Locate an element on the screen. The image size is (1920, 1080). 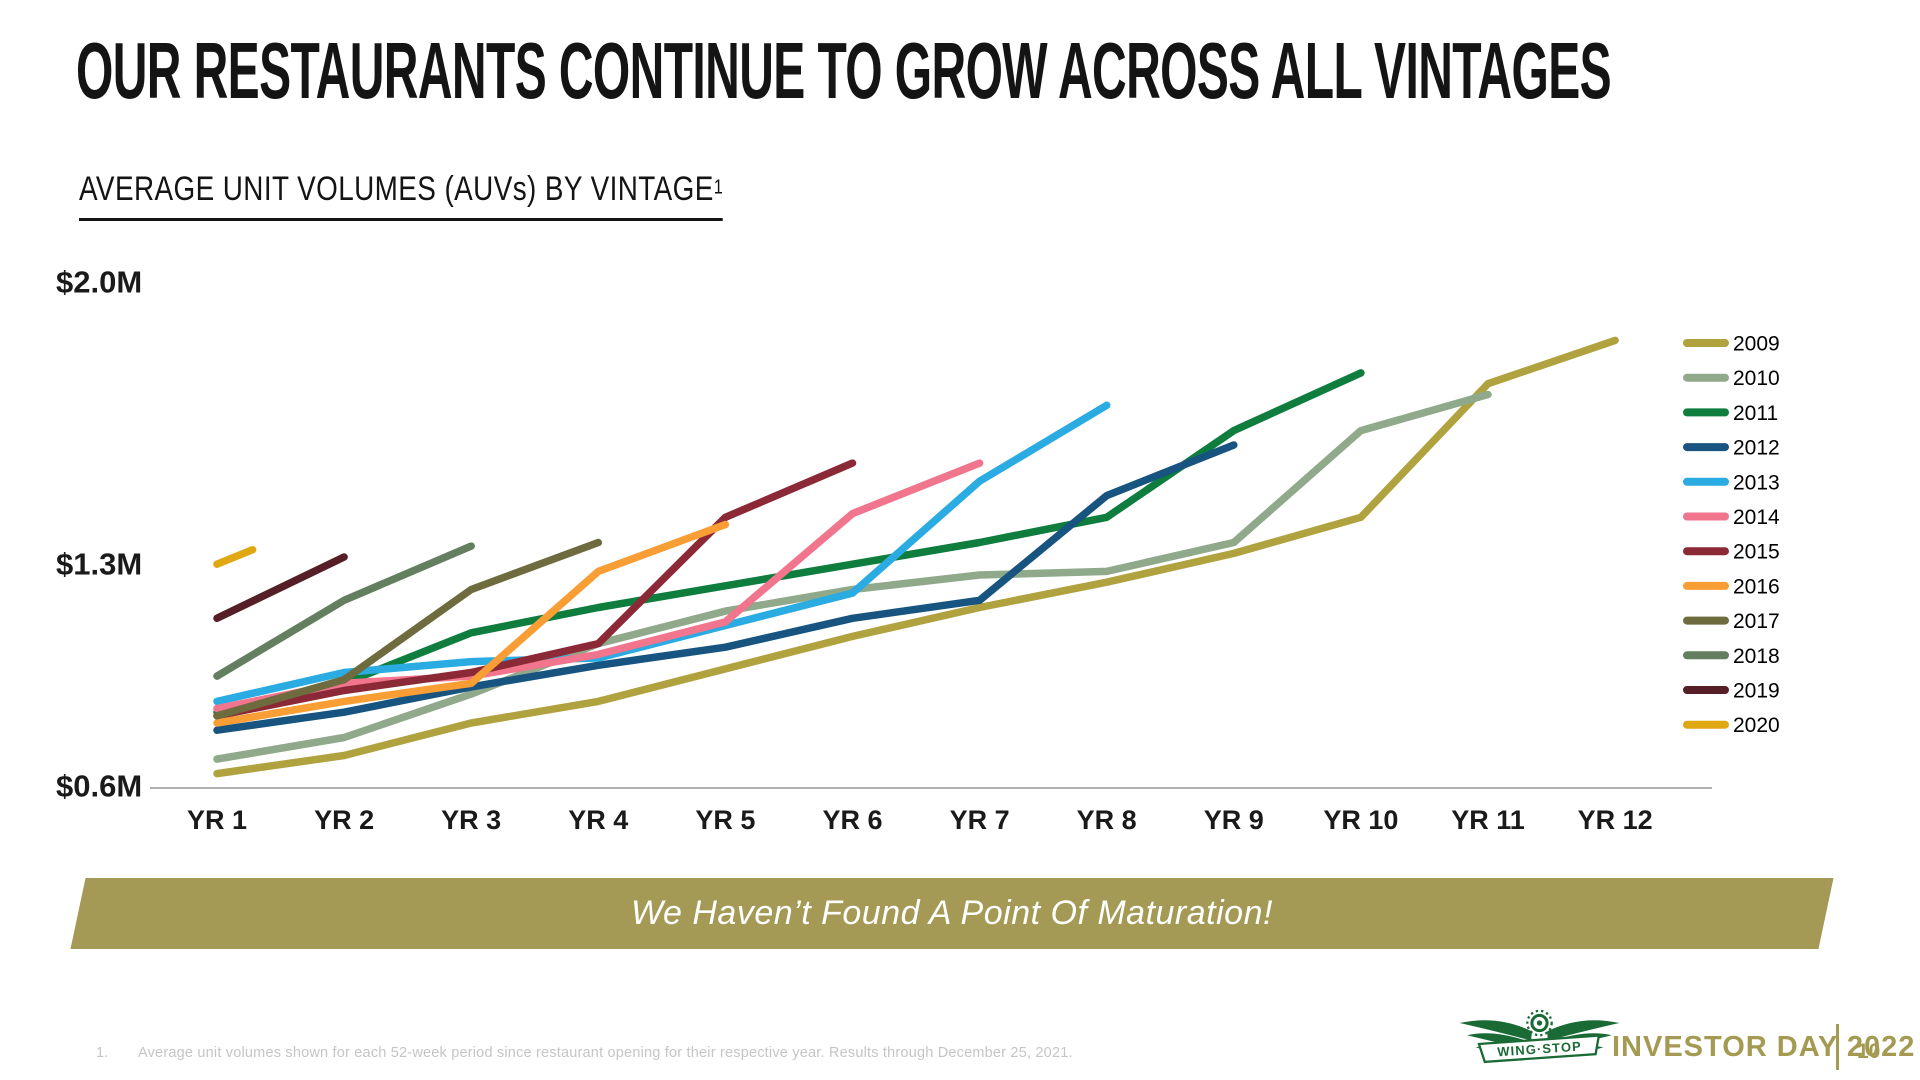
x-axis-label-yr1: YR 1 is located at coordinates (217, 820).